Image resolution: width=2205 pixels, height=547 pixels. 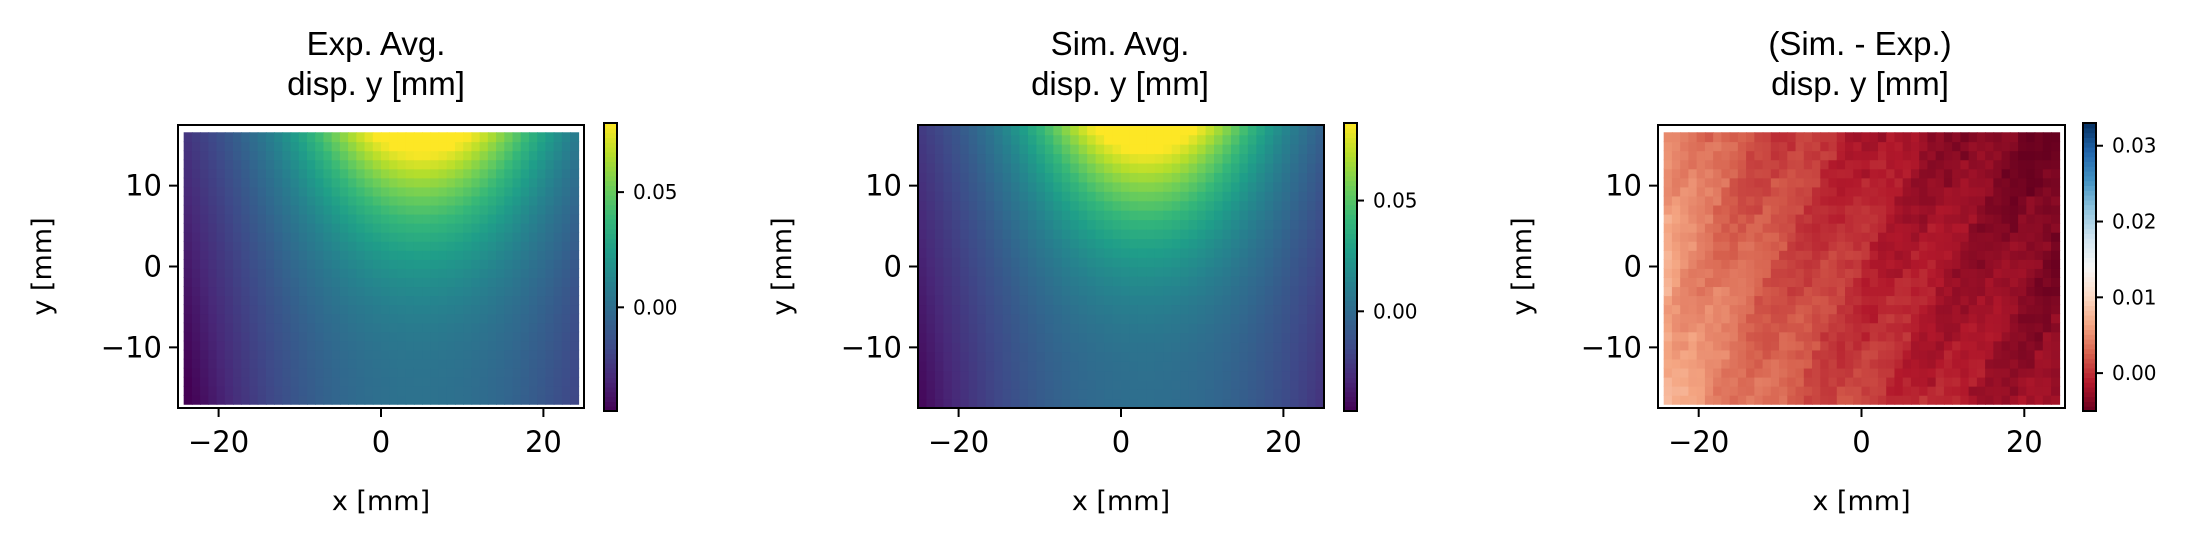 I want to click on colorbar-frame, so click(x=610, y=267).